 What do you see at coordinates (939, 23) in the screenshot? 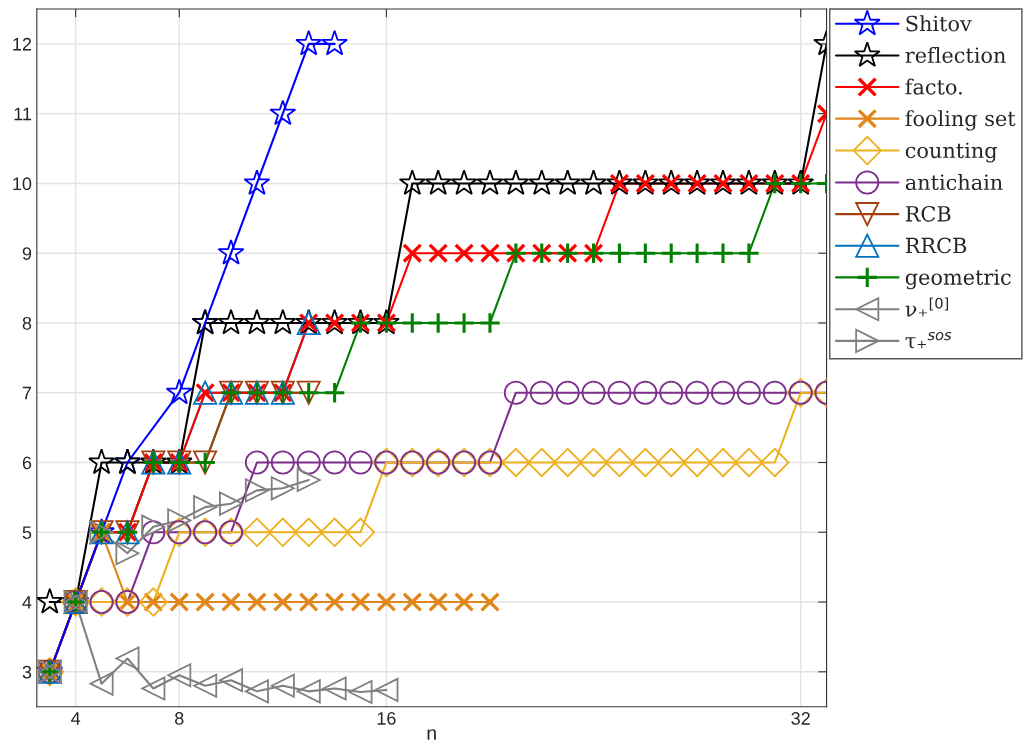
I see `legend-label: Shitov` at bounding box center [939, 23].